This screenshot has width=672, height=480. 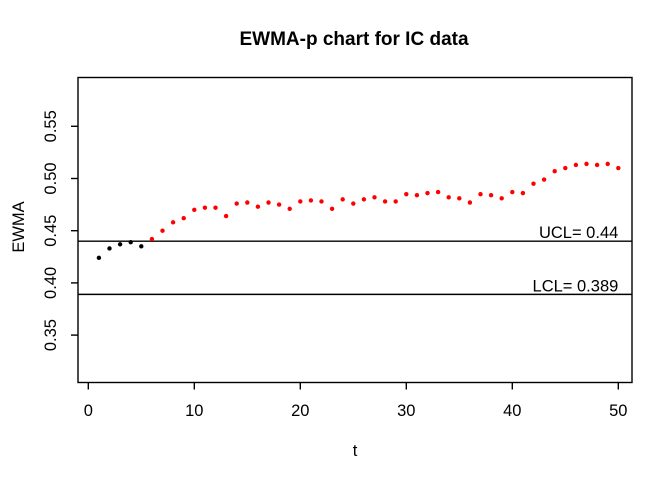 What do you see at coordinates (355, 451) in the screenshot?
I see `x-axis-label: t` at bounding box center [355, 451].